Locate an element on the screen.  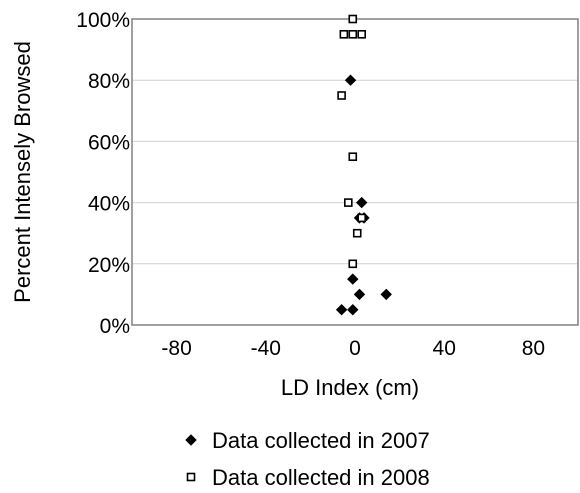
x-tick-label: 40 is located at coordinates (444, 348).